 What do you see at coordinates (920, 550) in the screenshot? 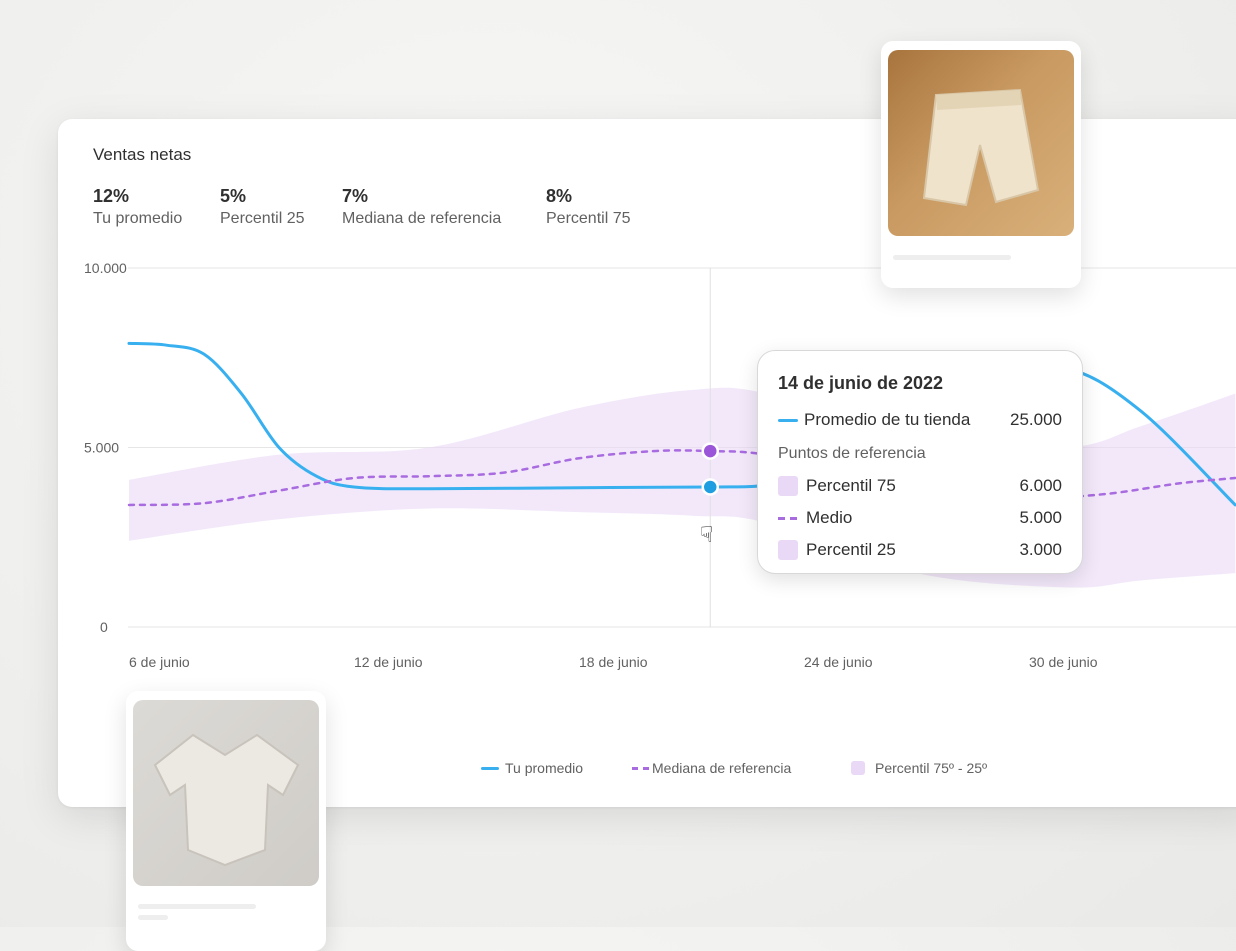
I see `tooltip-row-p25: Percentil 25 3.000` at bounding box center [920, 550].